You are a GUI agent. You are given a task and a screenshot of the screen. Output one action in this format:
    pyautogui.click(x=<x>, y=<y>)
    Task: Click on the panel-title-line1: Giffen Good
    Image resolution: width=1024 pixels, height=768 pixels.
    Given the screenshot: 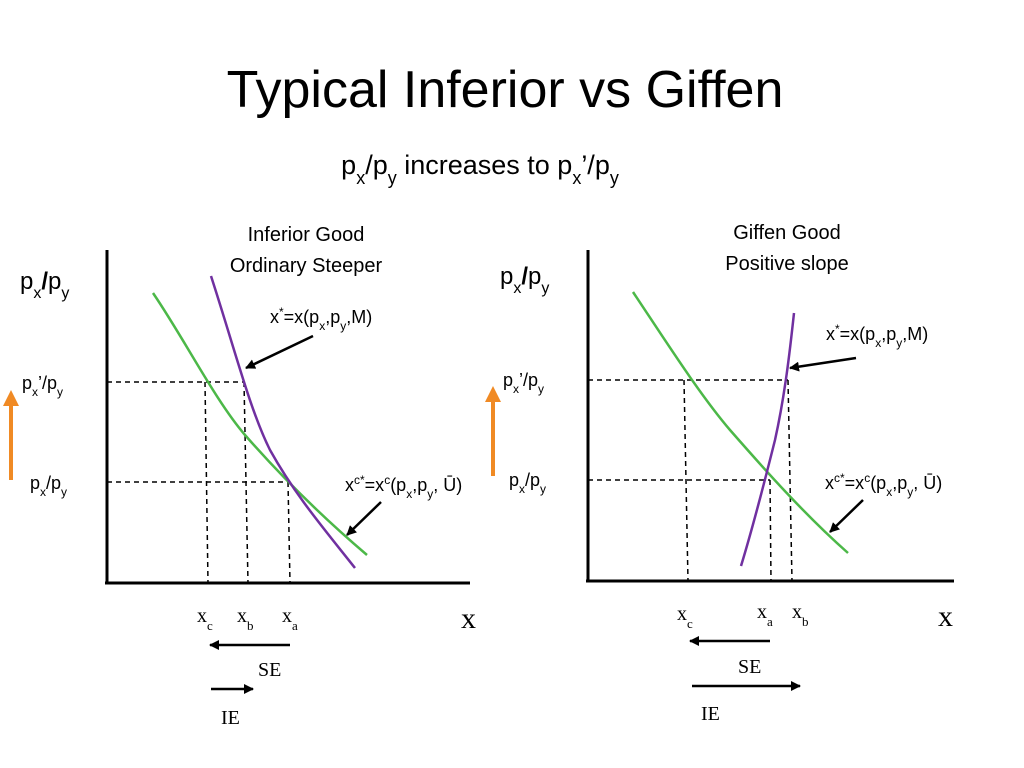 What is the action you would take?
    pyautogui.click(x=786, y=233)
    